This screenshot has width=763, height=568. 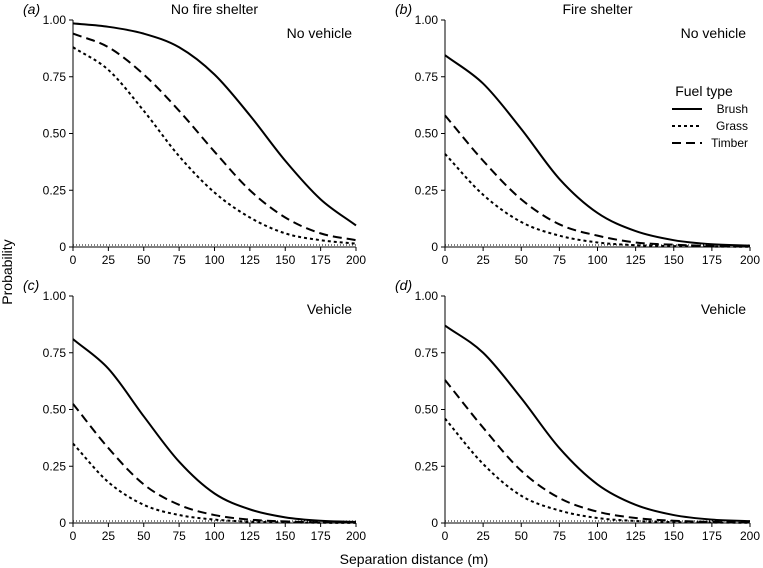 I want to click on panel-letter: (b), so click(x=403, y=9).